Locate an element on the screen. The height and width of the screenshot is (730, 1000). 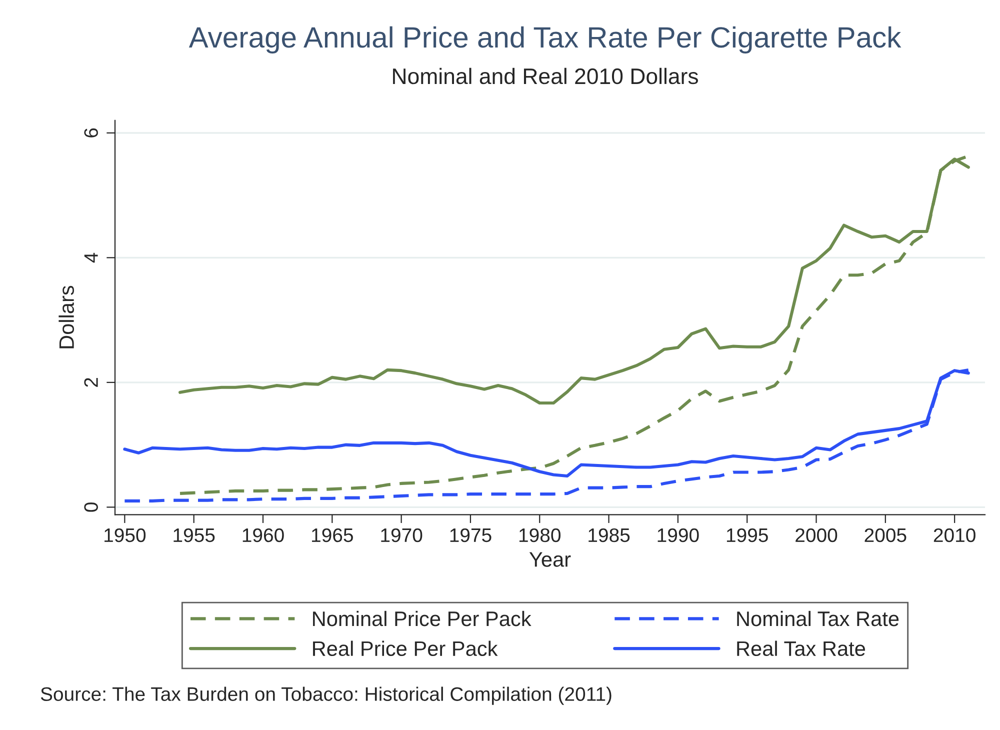
y-tick-label: 4 is located at coordinates (91, 257).